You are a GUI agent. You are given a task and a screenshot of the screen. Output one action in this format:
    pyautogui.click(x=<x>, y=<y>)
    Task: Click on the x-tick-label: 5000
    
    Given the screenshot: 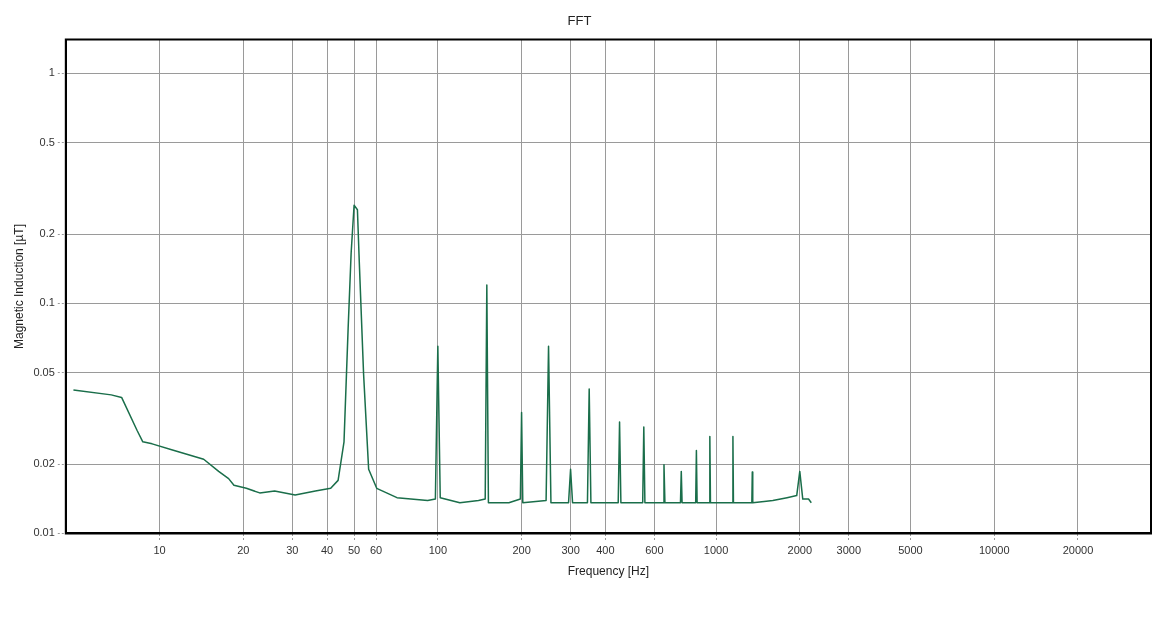 What is the action you would take?
    pyautogui.click(x=910, y=550)
    